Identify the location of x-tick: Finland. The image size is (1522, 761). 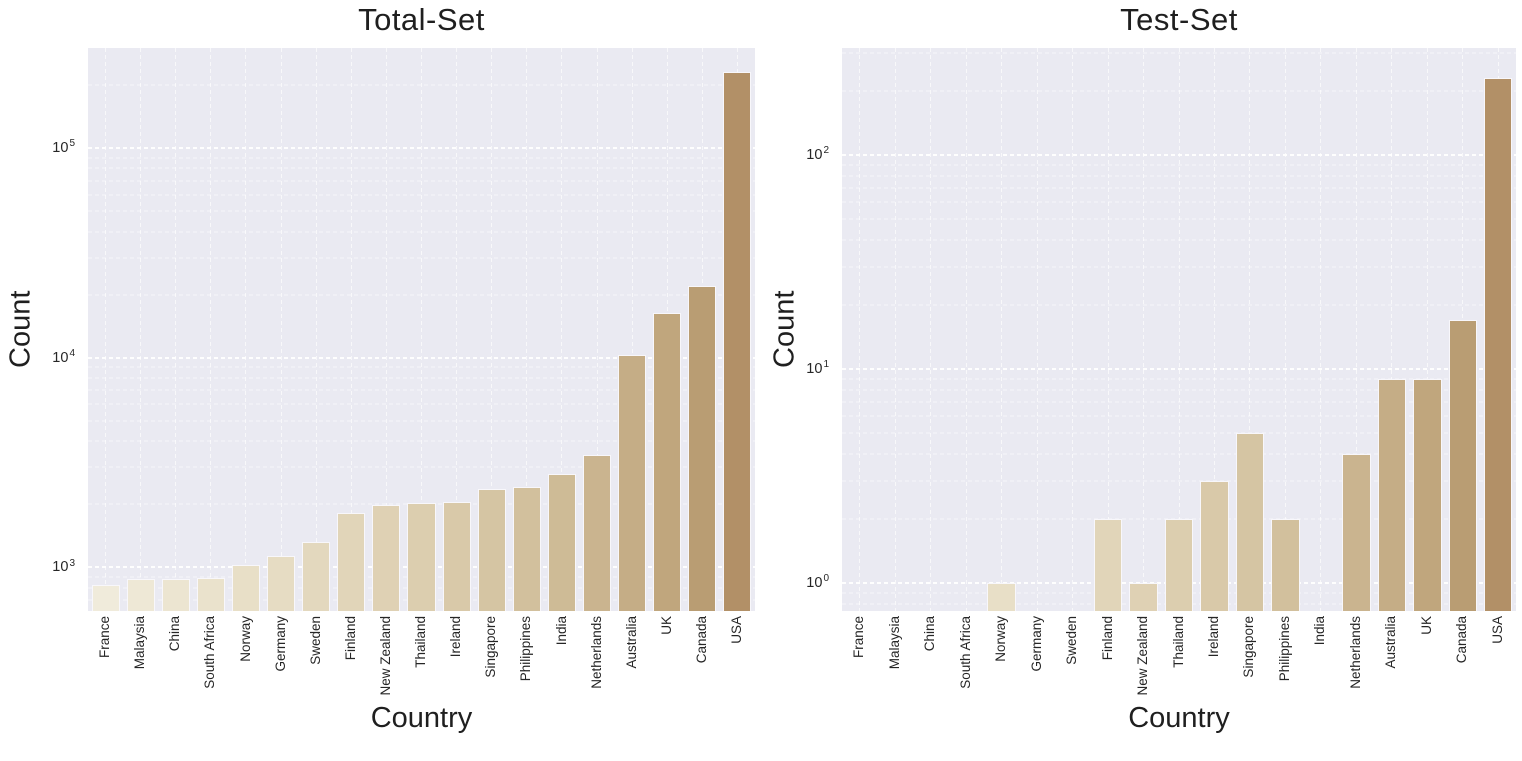
(1107, 662).